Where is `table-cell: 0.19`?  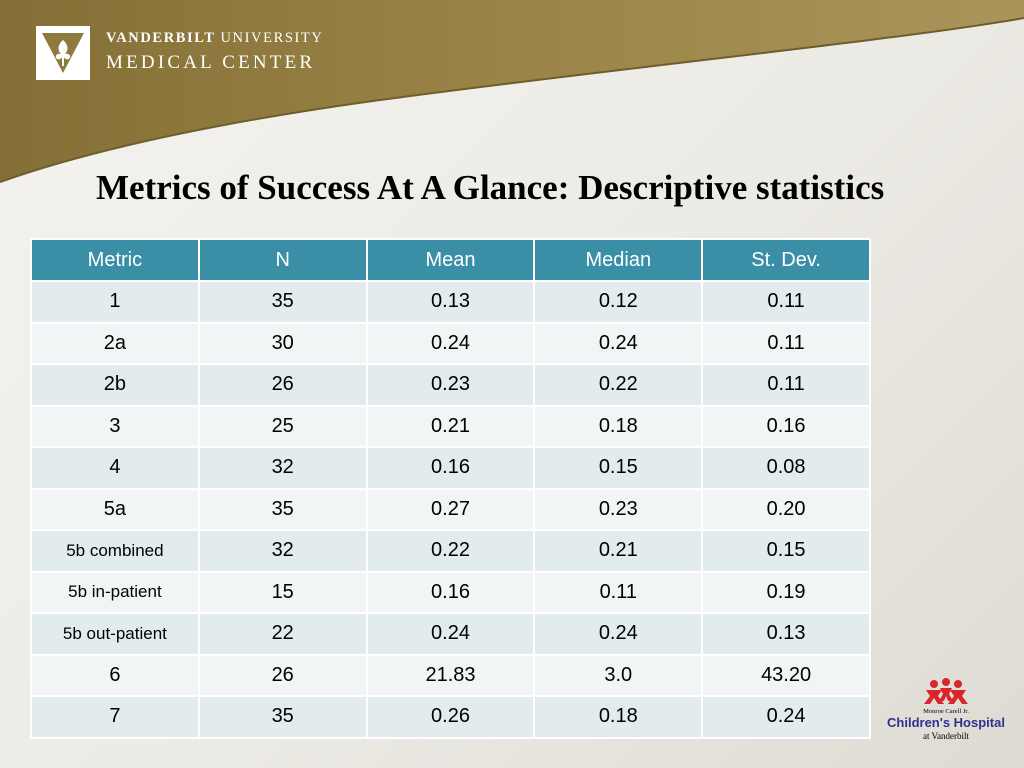 table-cell: 0.19 is located at coordinates (786, 592).